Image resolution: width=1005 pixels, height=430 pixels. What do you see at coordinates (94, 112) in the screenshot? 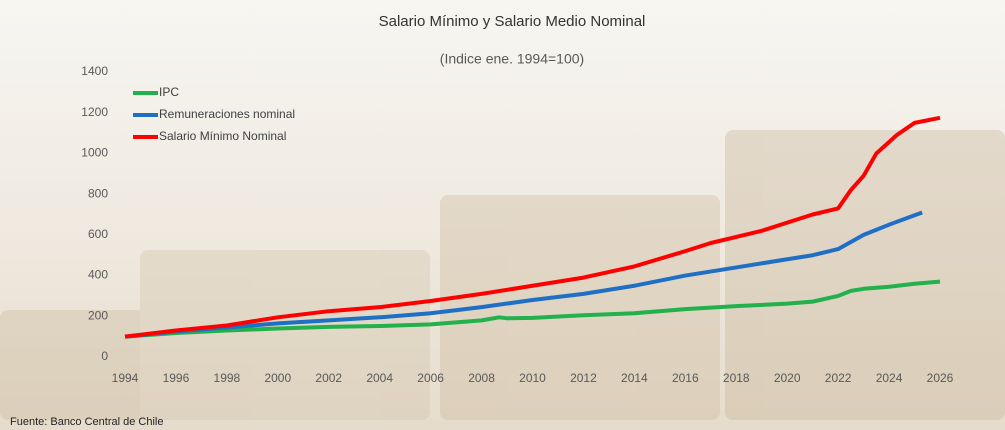
I see `y-tick-label: 1200` at bounding box center [94, 112].